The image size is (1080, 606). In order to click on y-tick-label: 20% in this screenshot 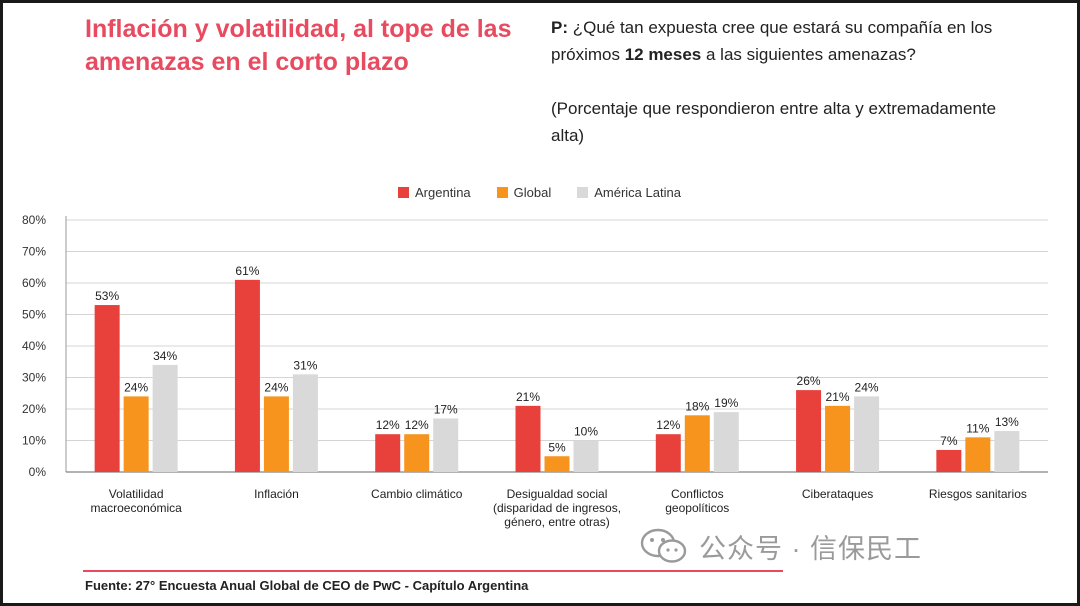, I will do `click(34, 409)`.